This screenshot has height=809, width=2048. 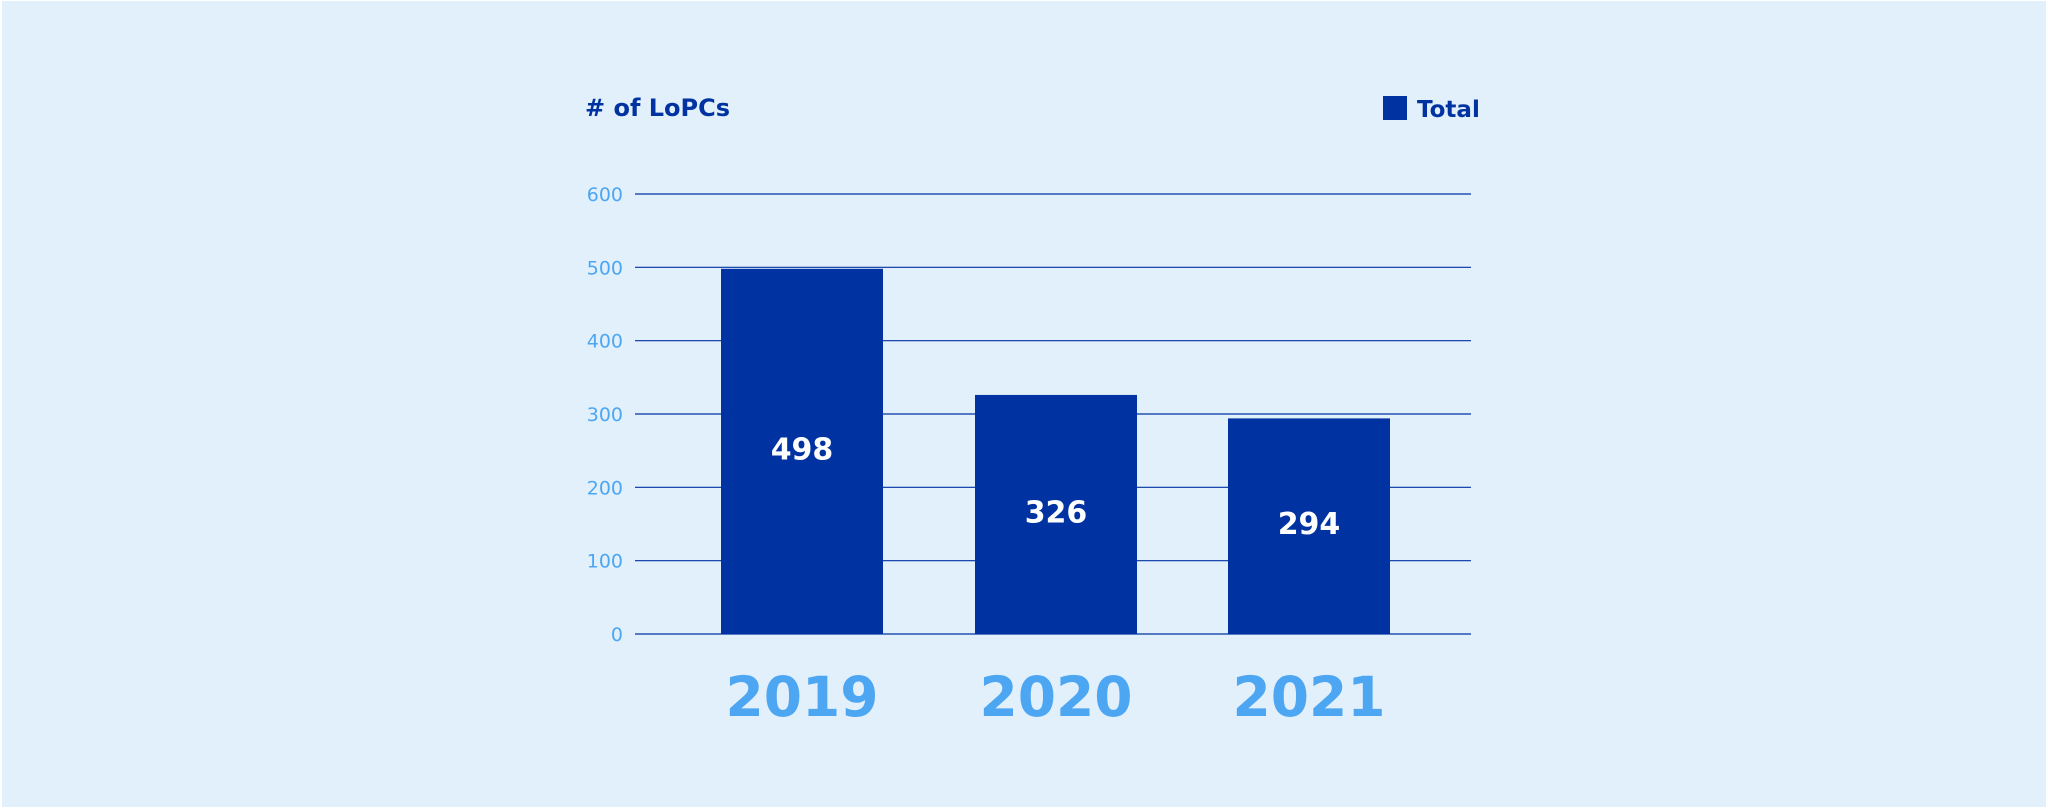 I want to click on legend-label-total: Total, so click(x=1448, y=110).